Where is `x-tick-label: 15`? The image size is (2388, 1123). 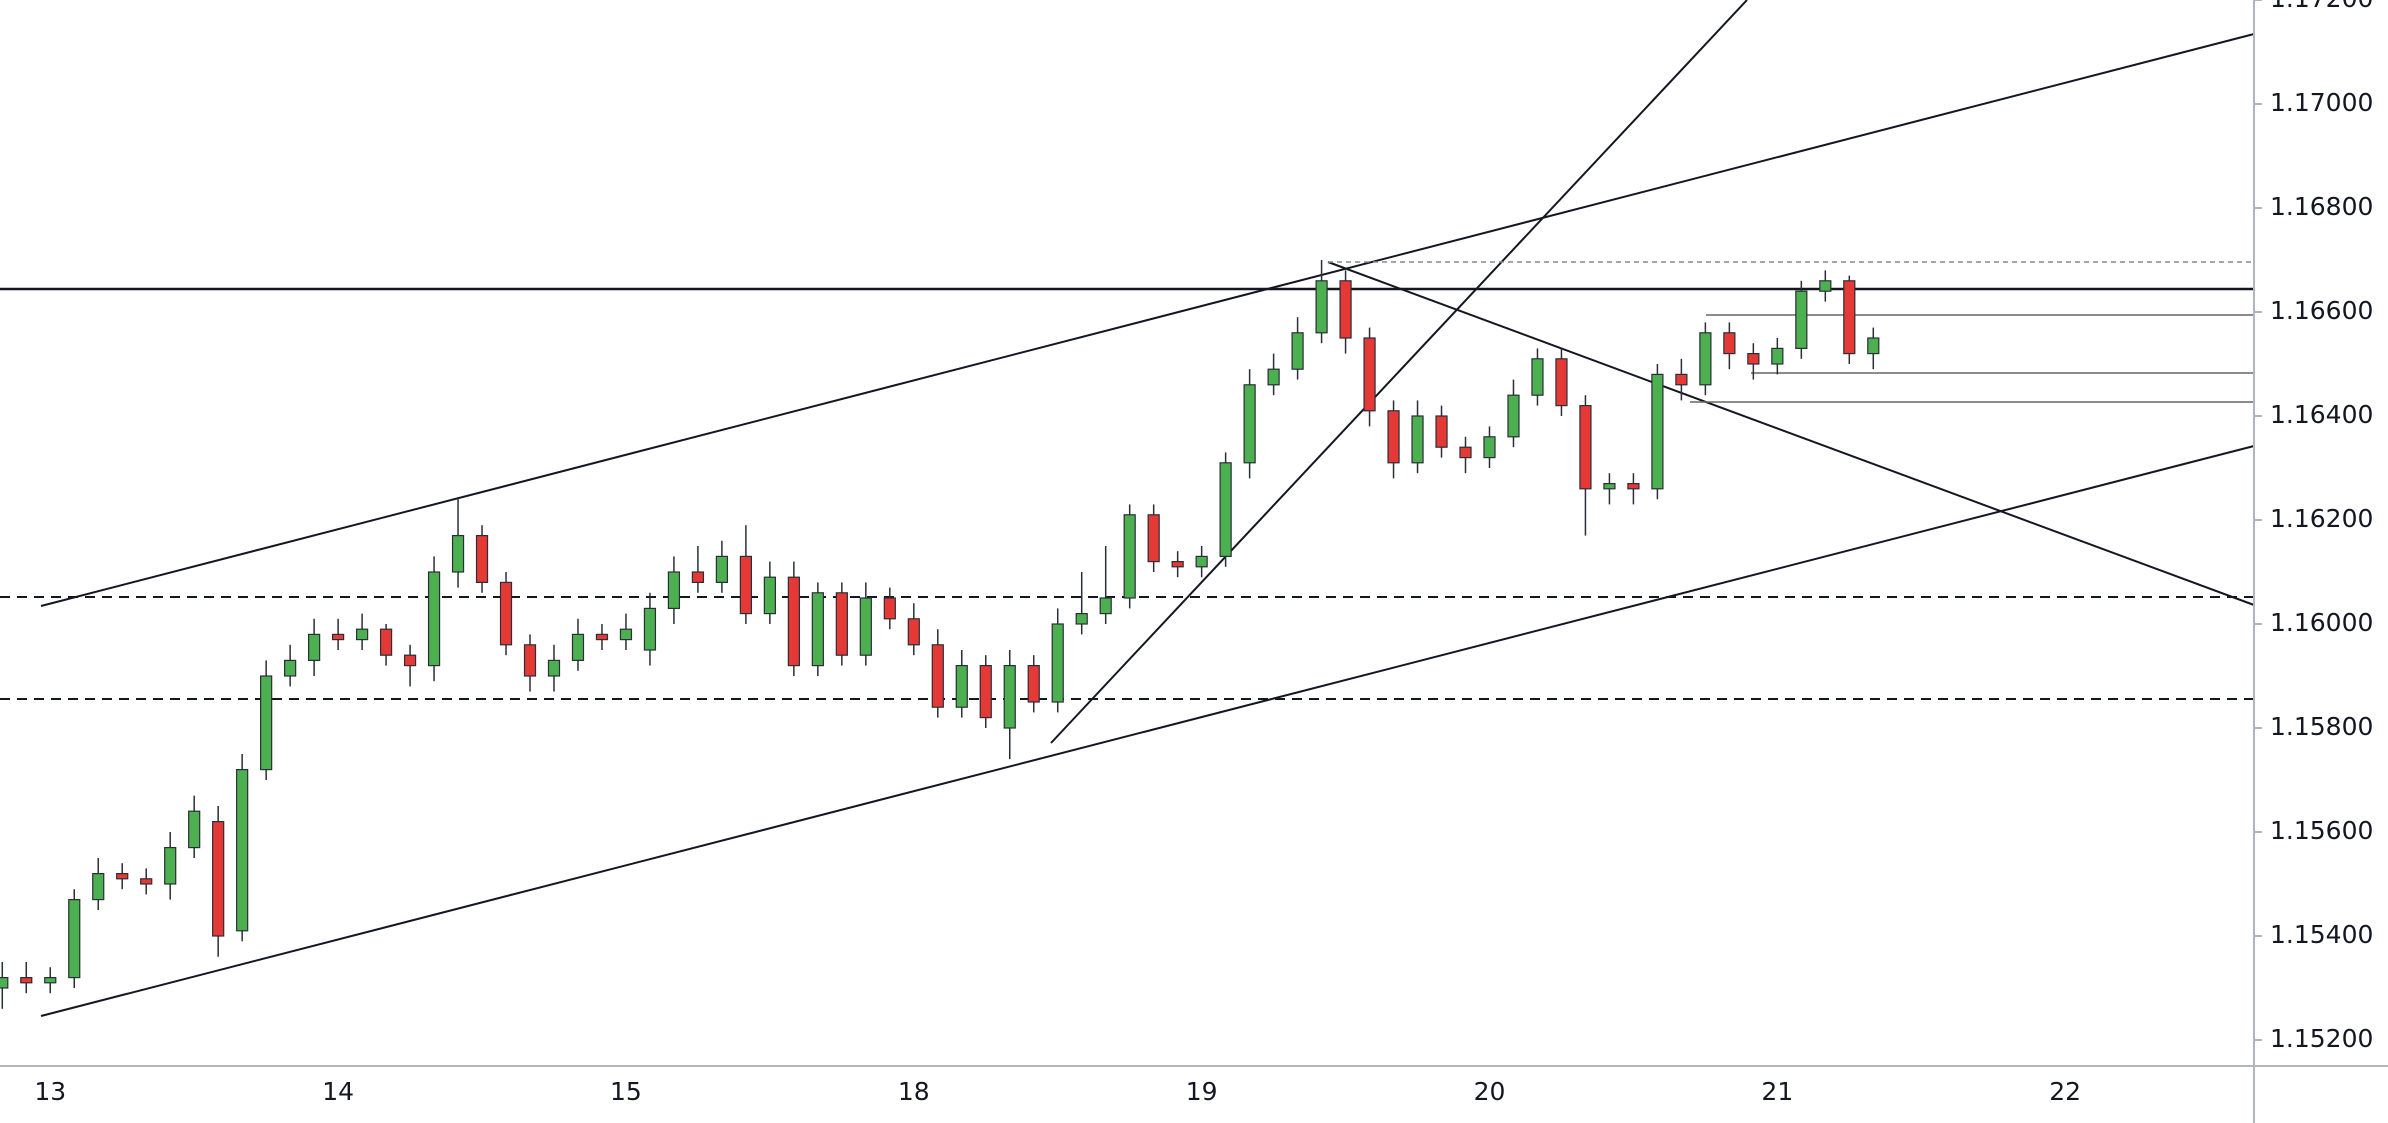
x-tick-label: 15 is located at coordinates (626, 1091).